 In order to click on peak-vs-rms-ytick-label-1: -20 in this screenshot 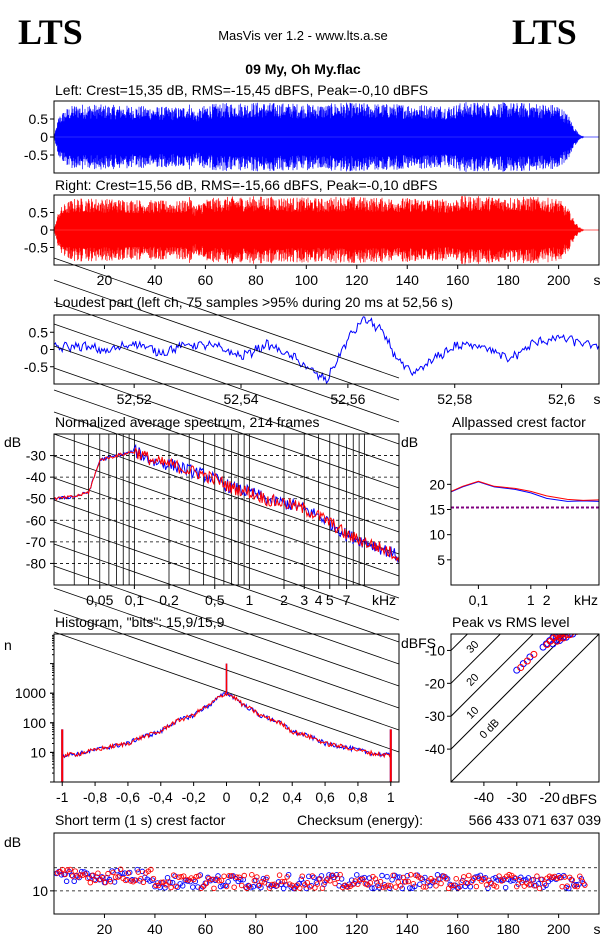, I will do `click(435, 683)`.